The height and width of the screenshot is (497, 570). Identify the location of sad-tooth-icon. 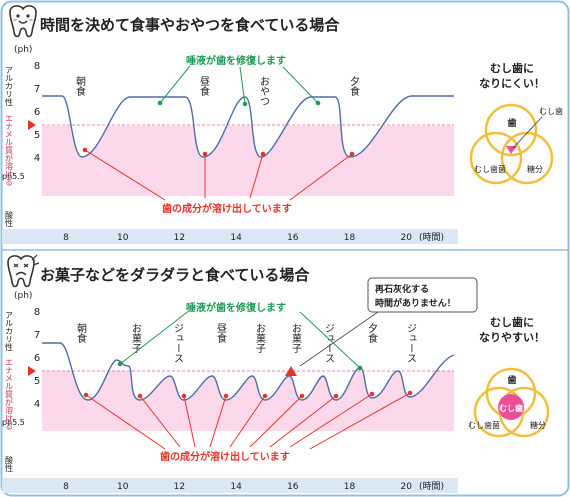
(23, 271).